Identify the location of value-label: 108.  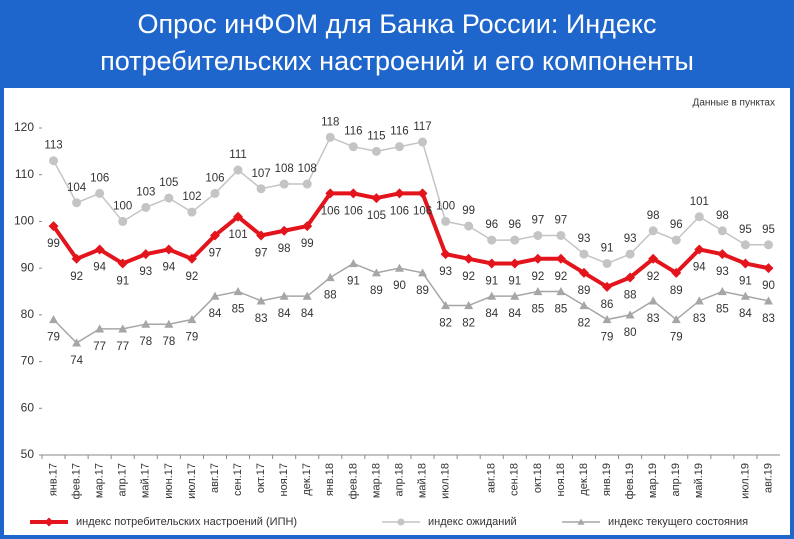
(284, 169).